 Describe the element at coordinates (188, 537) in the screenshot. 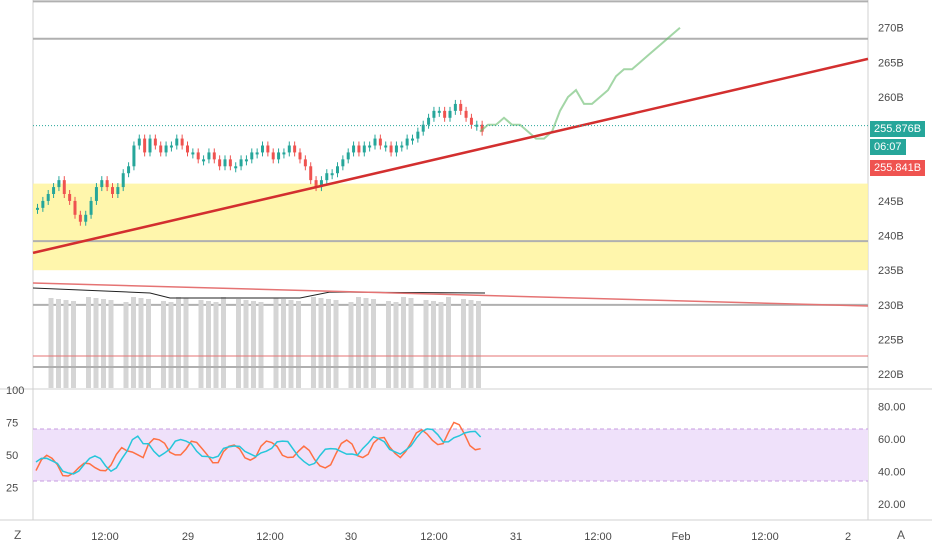

I see `time-label: 29` at that location.